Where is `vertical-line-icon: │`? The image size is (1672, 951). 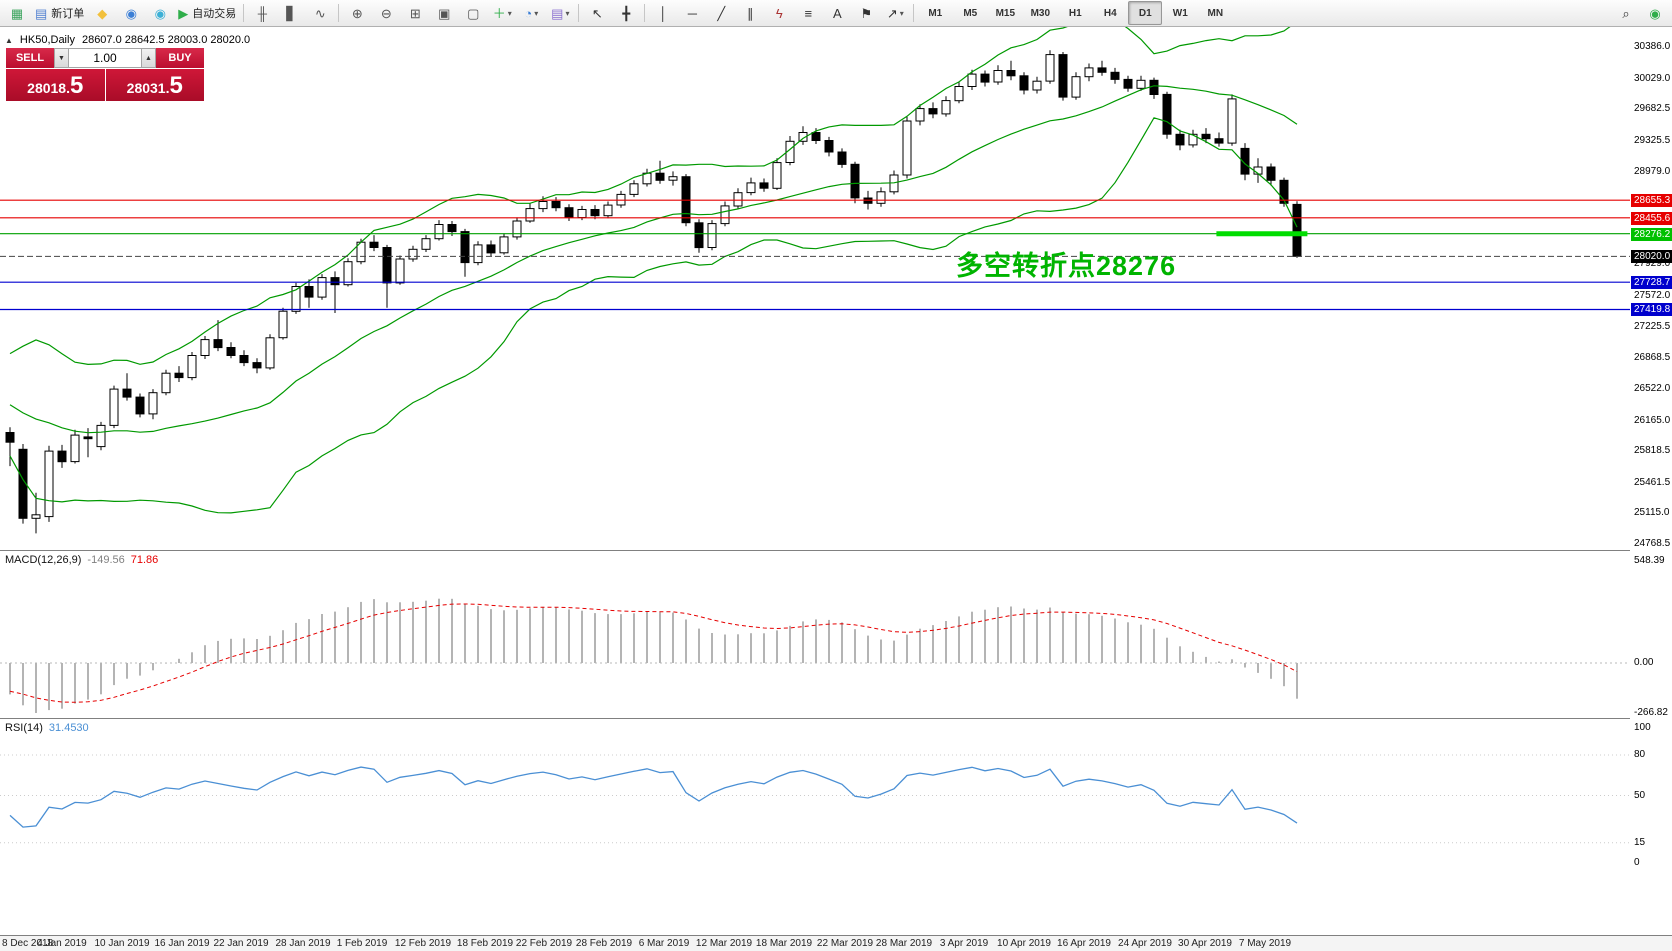 vertical-line-icon: │ is located at coordinates (663, 13).